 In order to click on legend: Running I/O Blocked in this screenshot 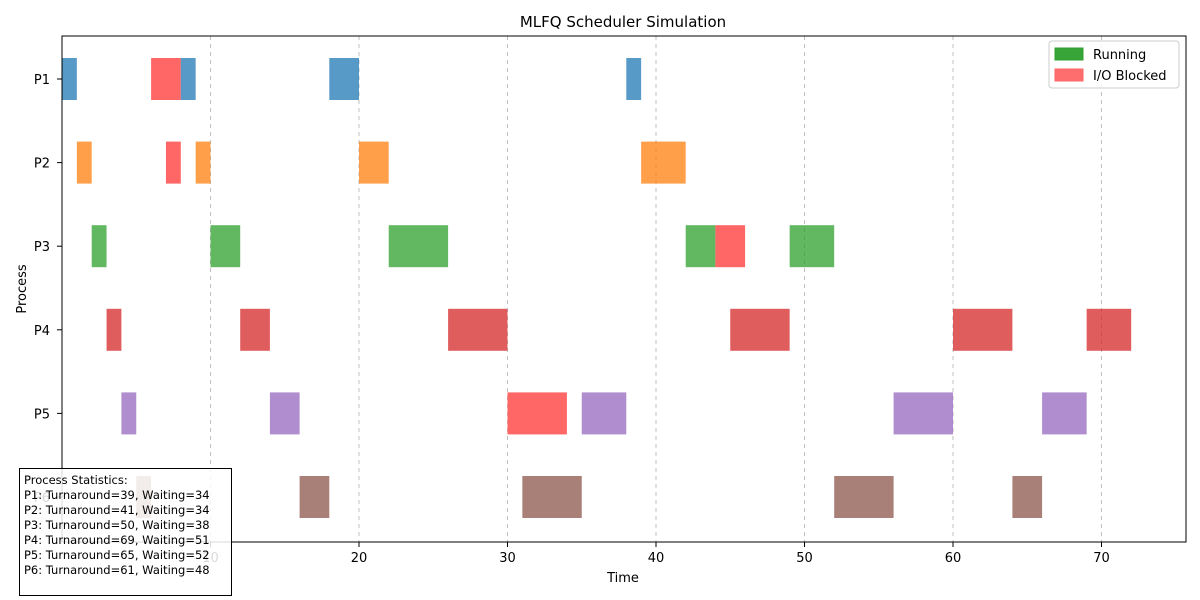, I will do `click(1114, 64)`.